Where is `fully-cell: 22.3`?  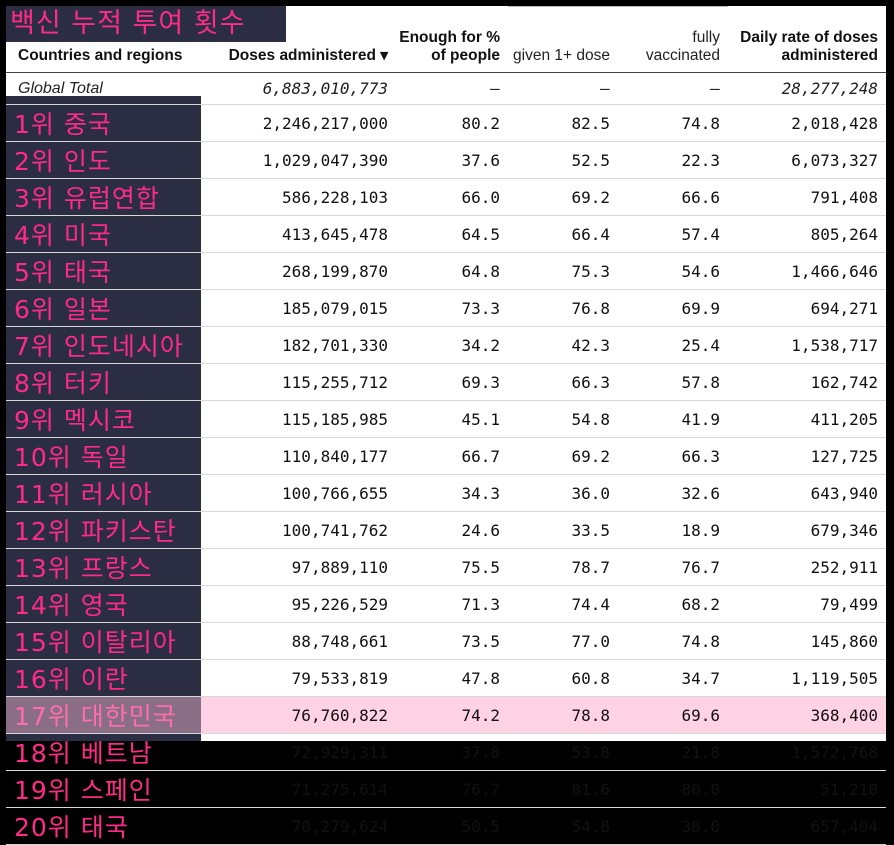 fully-cell: 22.3 is located at coordinates (673, 160).